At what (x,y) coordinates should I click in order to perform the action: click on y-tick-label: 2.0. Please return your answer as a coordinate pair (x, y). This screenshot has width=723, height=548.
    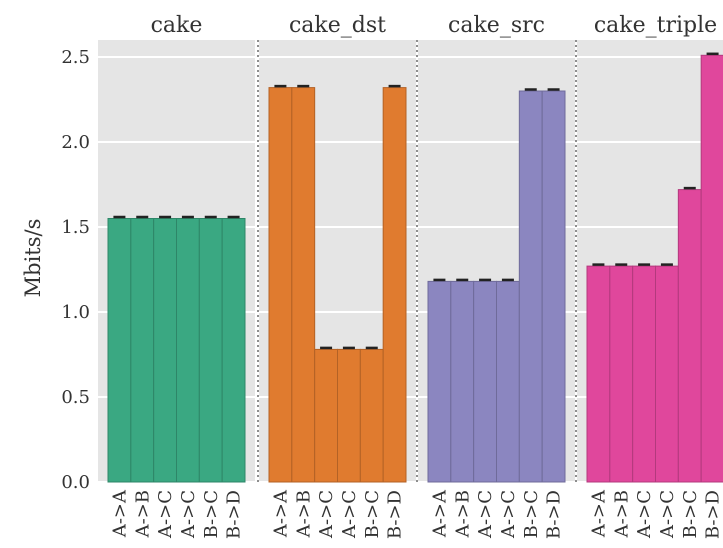
    Looking at the image, I should click on (75, 142).